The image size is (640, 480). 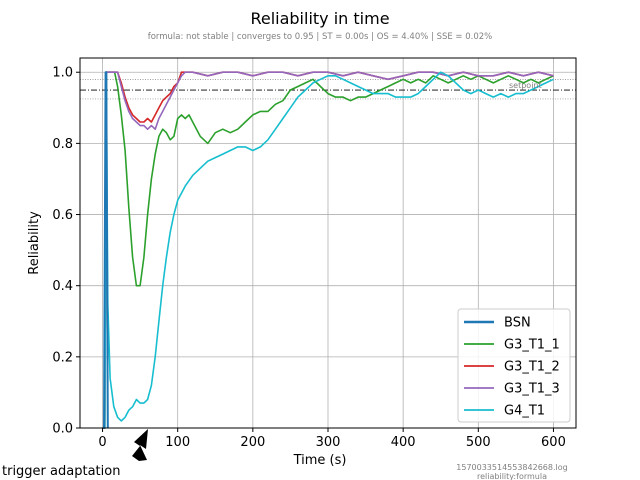 I want to click on series-line-bsn, so click(x=106, y=250).